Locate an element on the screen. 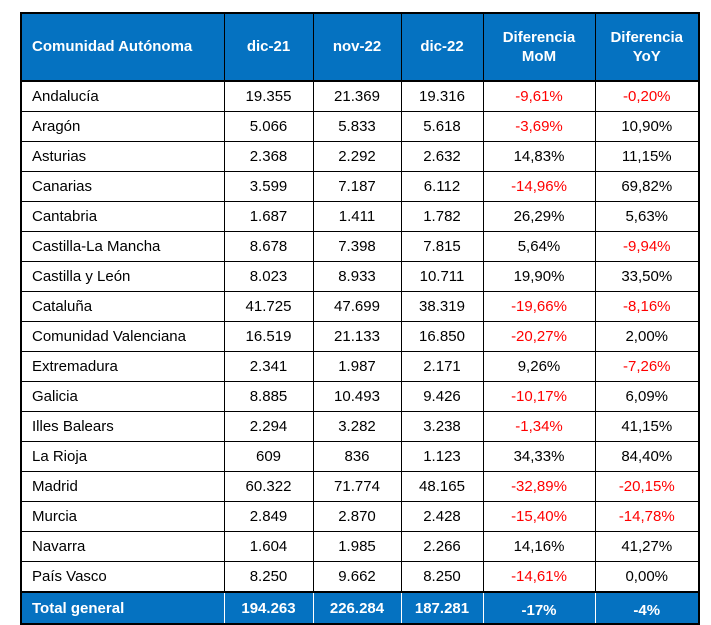 The image size is (711, 625). cell-diferencia-mom: 5,64% is located at coordinates (539, 246).